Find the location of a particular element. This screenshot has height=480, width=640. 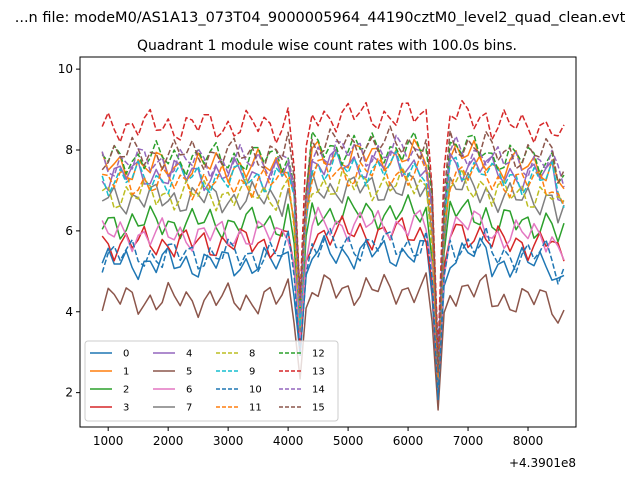

legend-label-4: 4 is located at coordinates (189, 354).